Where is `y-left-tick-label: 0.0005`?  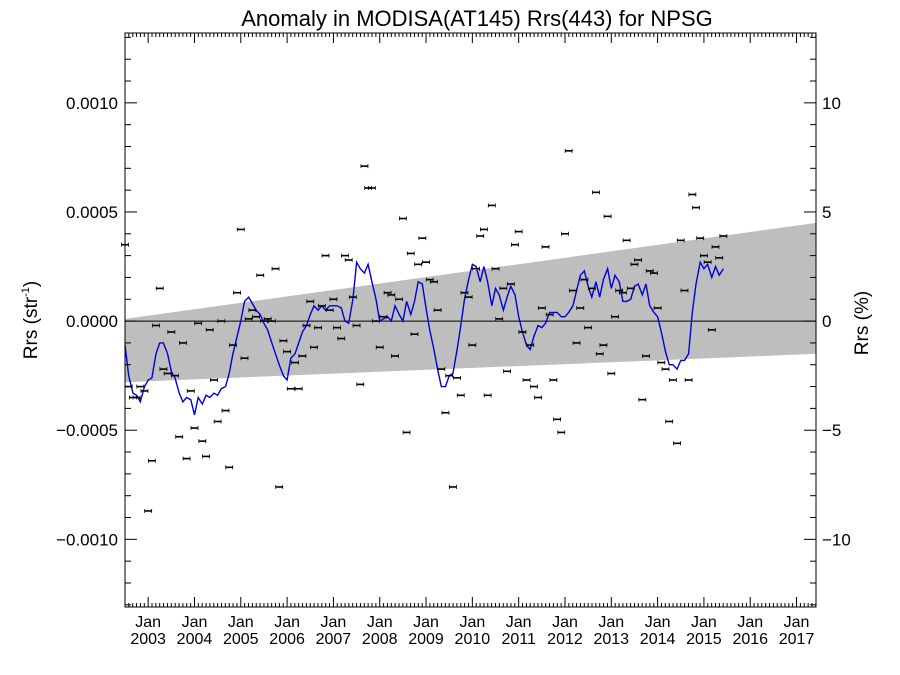
y-left-tick-label: 0.0005 is located at coordinates (92, 212).